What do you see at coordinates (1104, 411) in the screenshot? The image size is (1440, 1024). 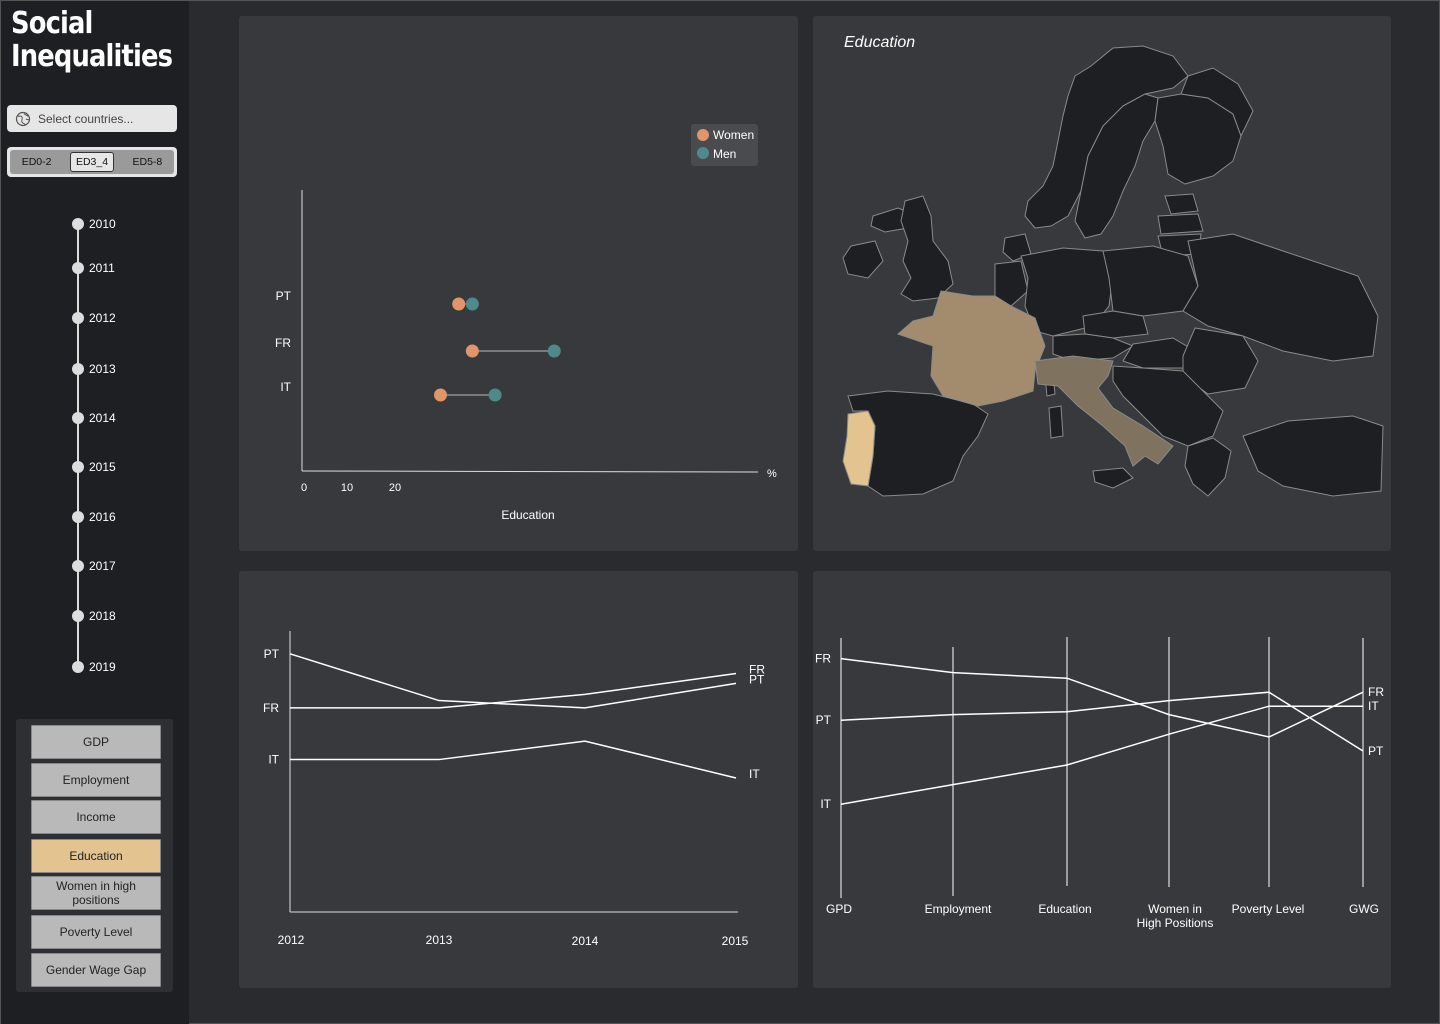 I see `map-country-italy` at bounding box center [1104, 411].